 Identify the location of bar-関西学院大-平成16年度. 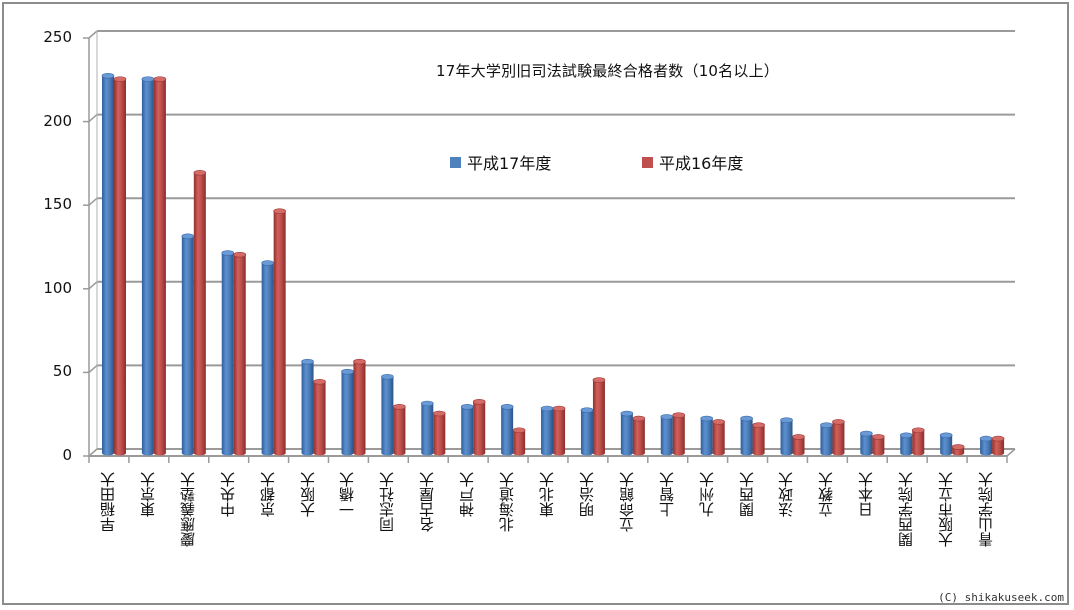
(918, 441).